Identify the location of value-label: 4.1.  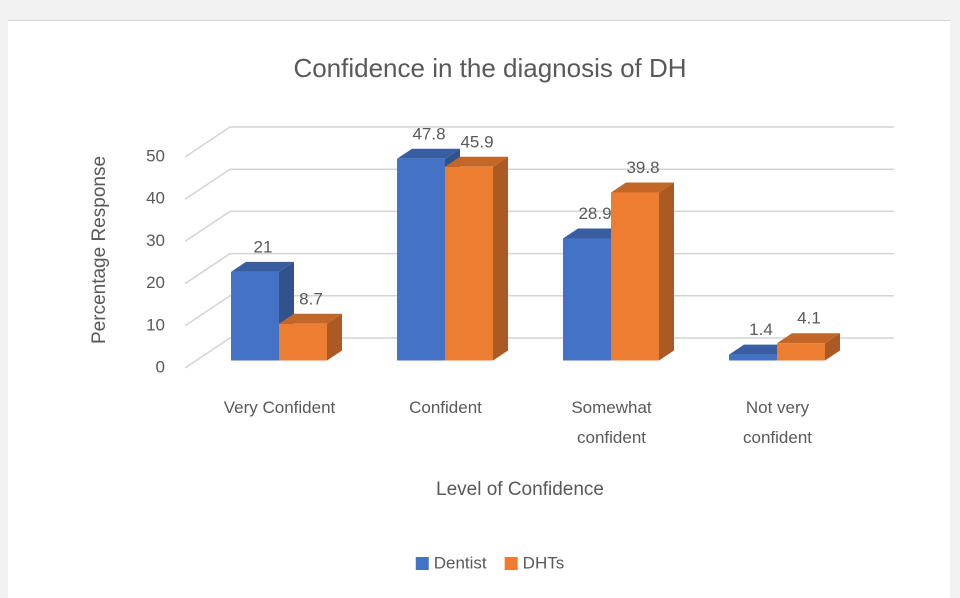
(809, 318).